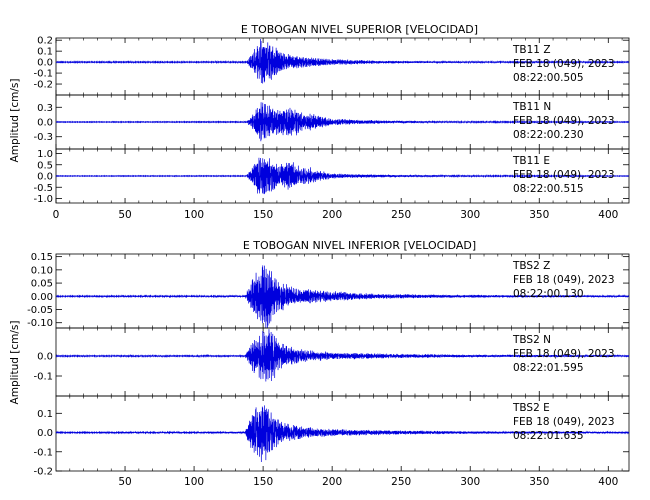 Image resolution: width=650 pixels, height=500 pixels. I want to click on y-tick-label: 0.05, so click(42, 284).